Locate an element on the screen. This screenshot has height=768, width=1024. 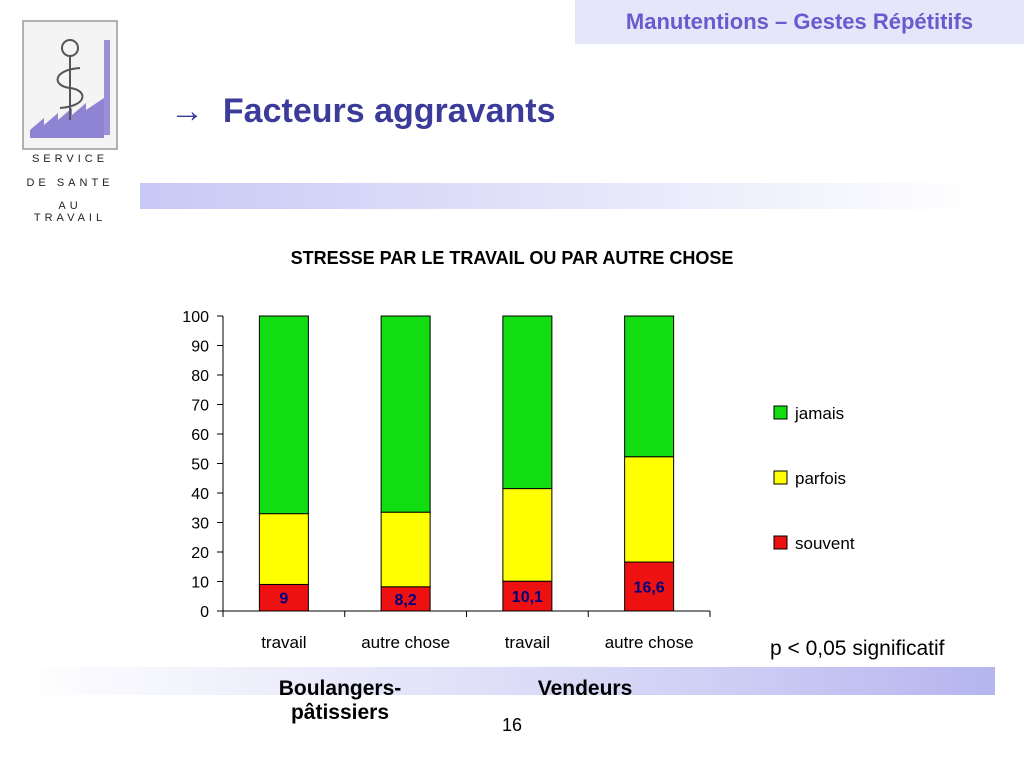
y-tick-label: 10 is located at coordinates (200, 583).